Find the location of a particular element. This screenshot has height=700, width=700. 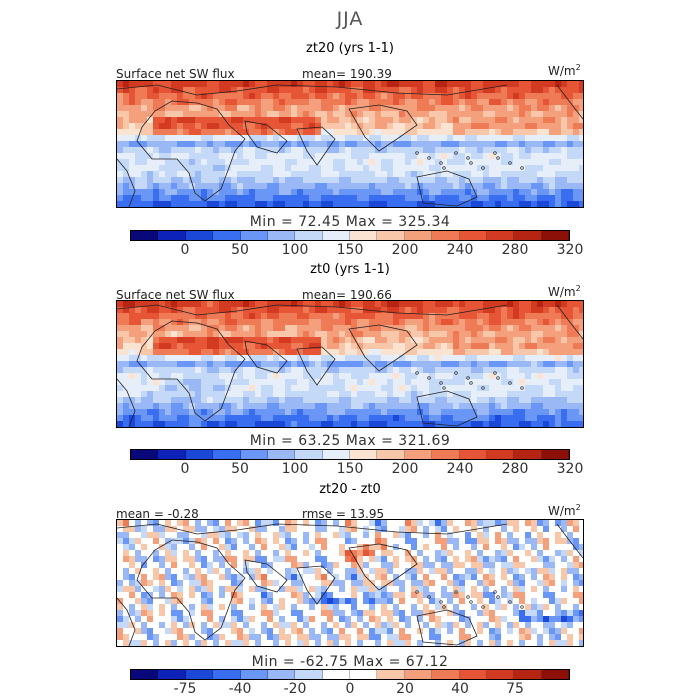

colorbar-swatch is located at coordinates (418, 454).